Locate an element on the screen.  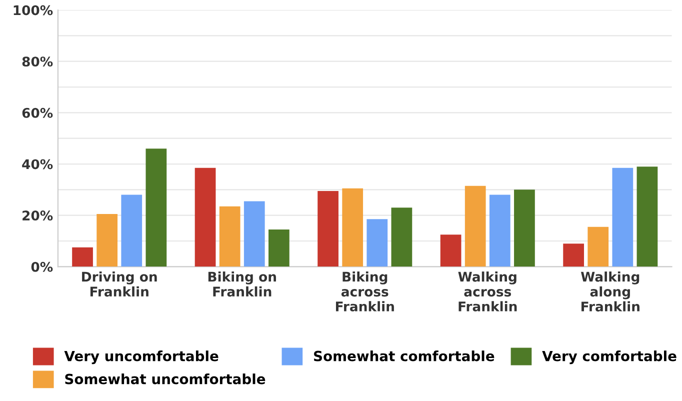
x-tick-label: Biking on Franklin is located at coordinates (242, 284).